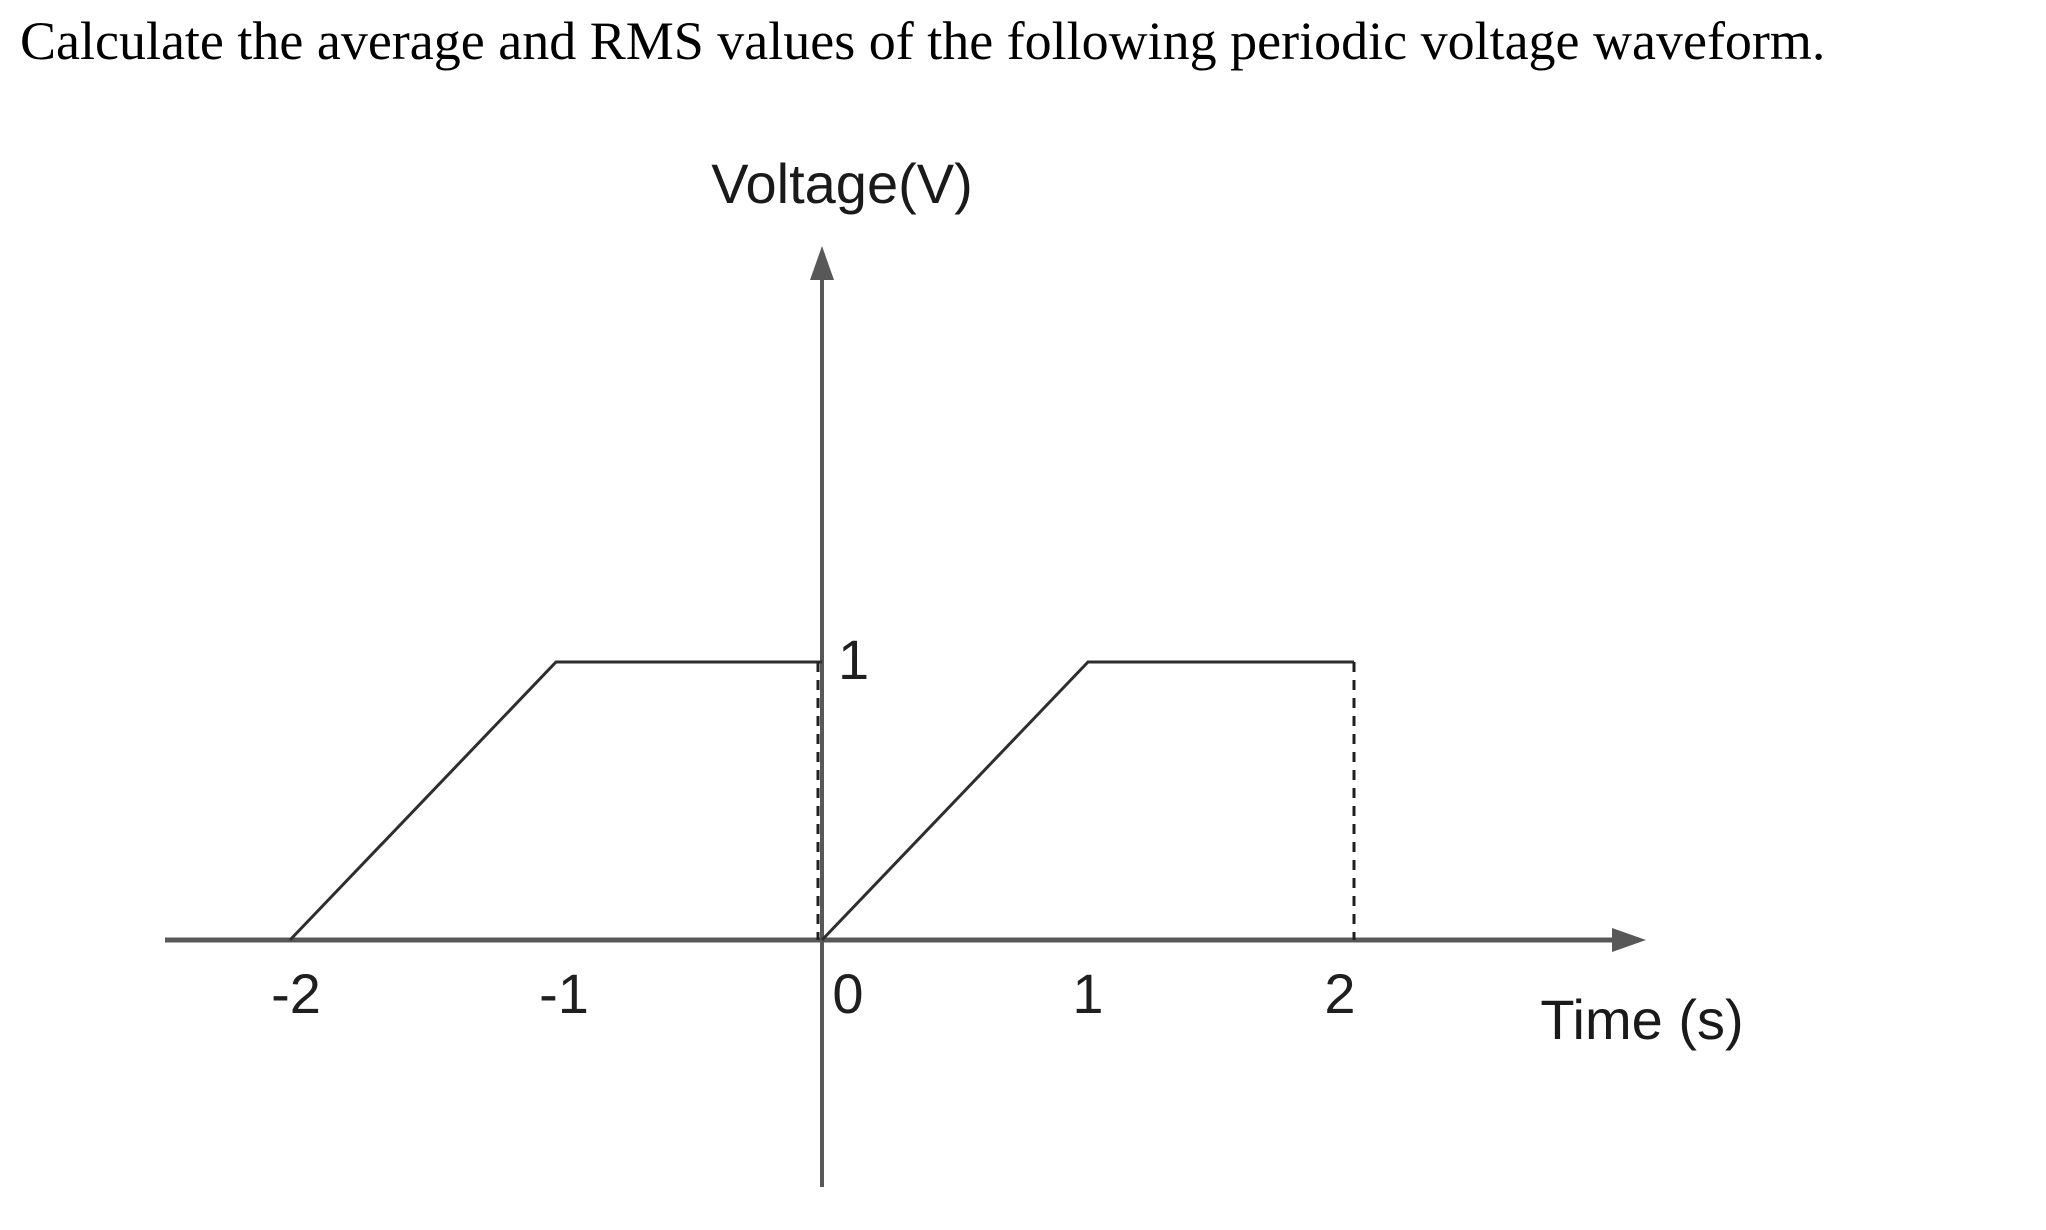  I want to click on waveform-segment-period-2-ramp-and-hold, so click(1087, 801).